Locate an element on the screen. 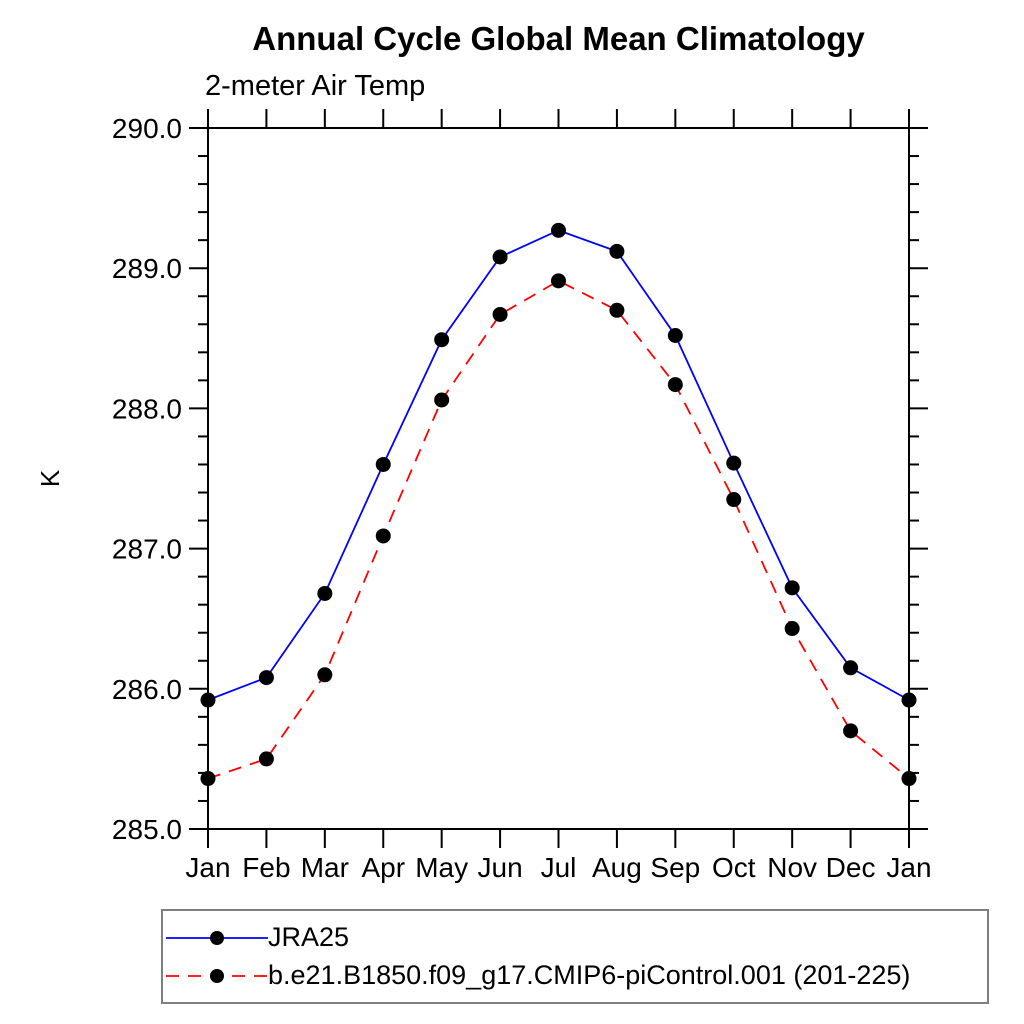 The width and height of the screenshot is (1024, 1024). x-tick-label: Aug is located at coordinates (617, 867).